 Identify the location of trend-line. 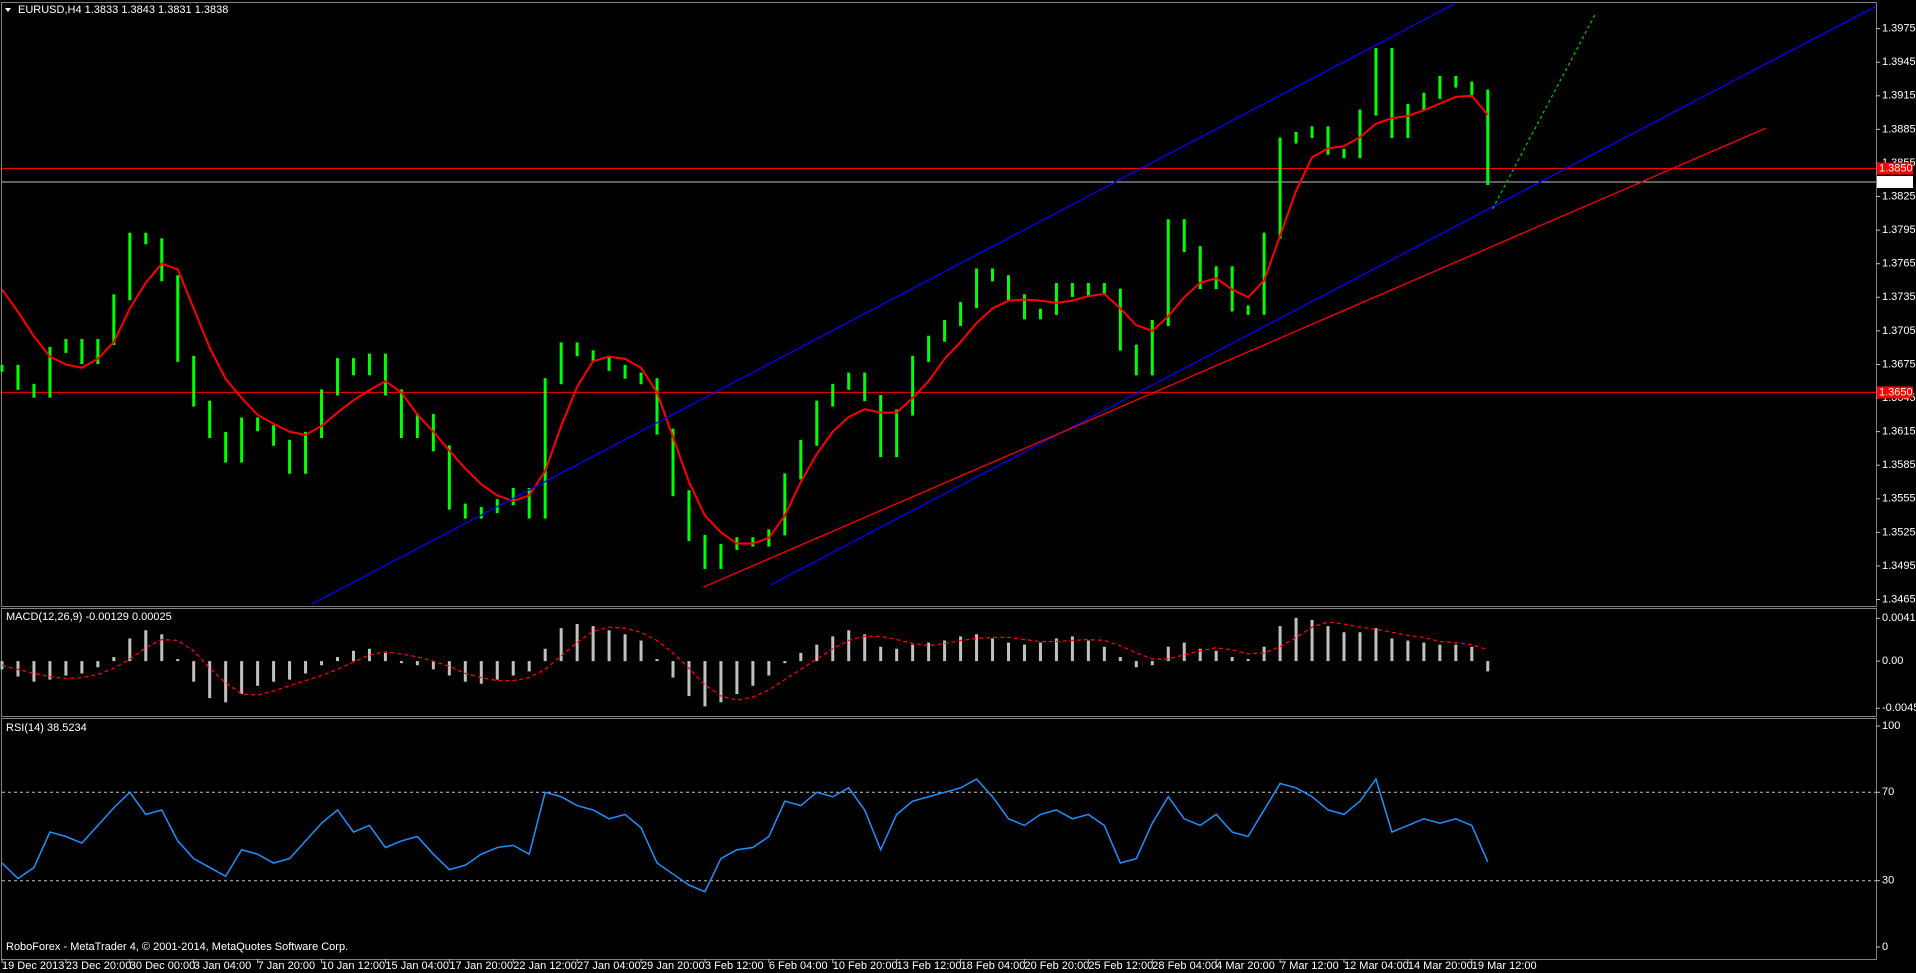
(1543, 112).